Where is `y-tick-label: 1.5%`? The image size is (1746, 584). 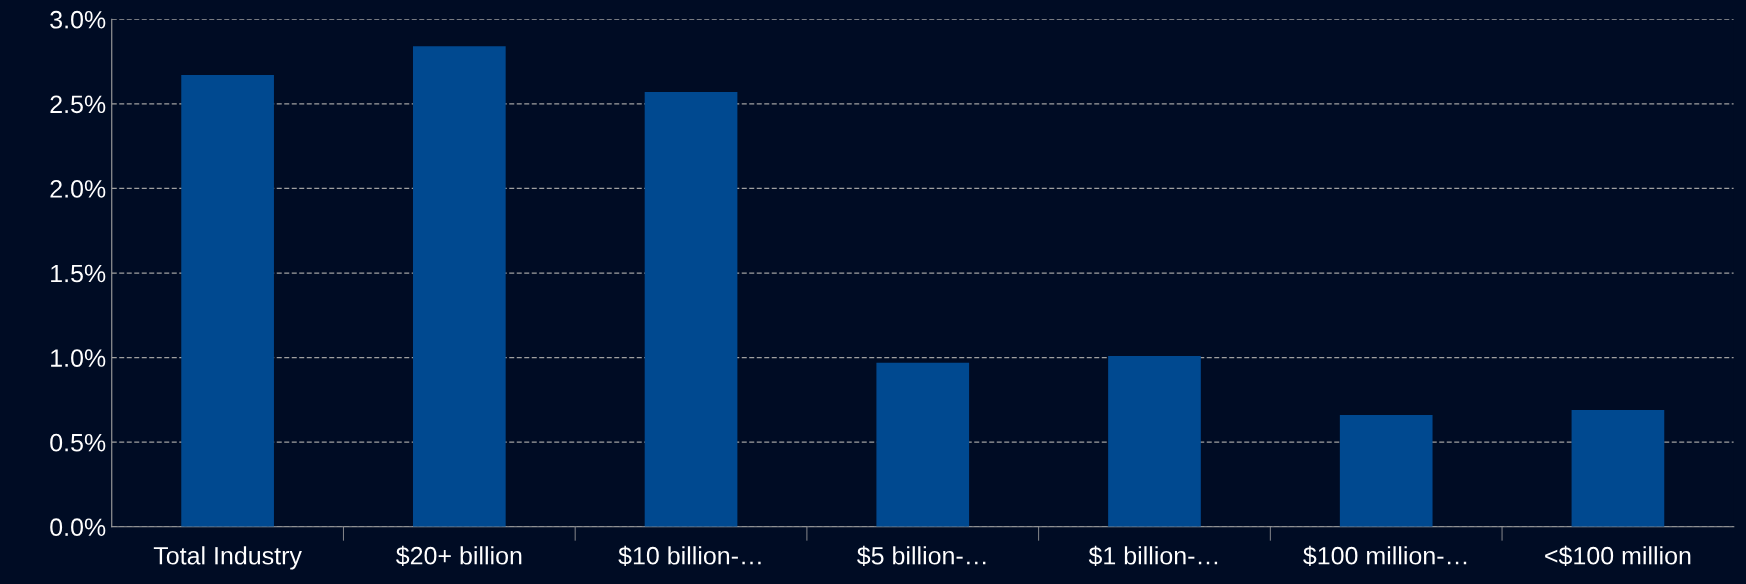 y-tick-label: 1.5% is located at coordinates (78, 273).